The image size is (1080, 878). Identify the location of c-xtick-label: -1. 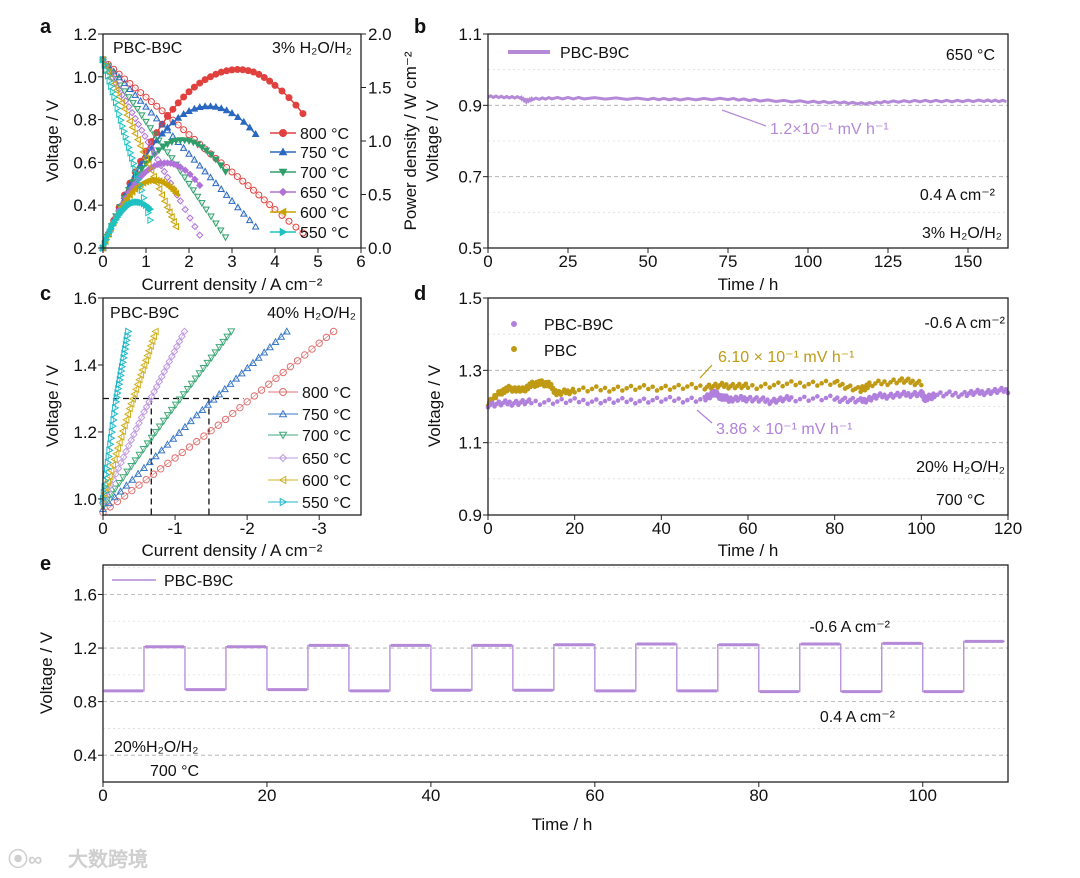
(175, 528).